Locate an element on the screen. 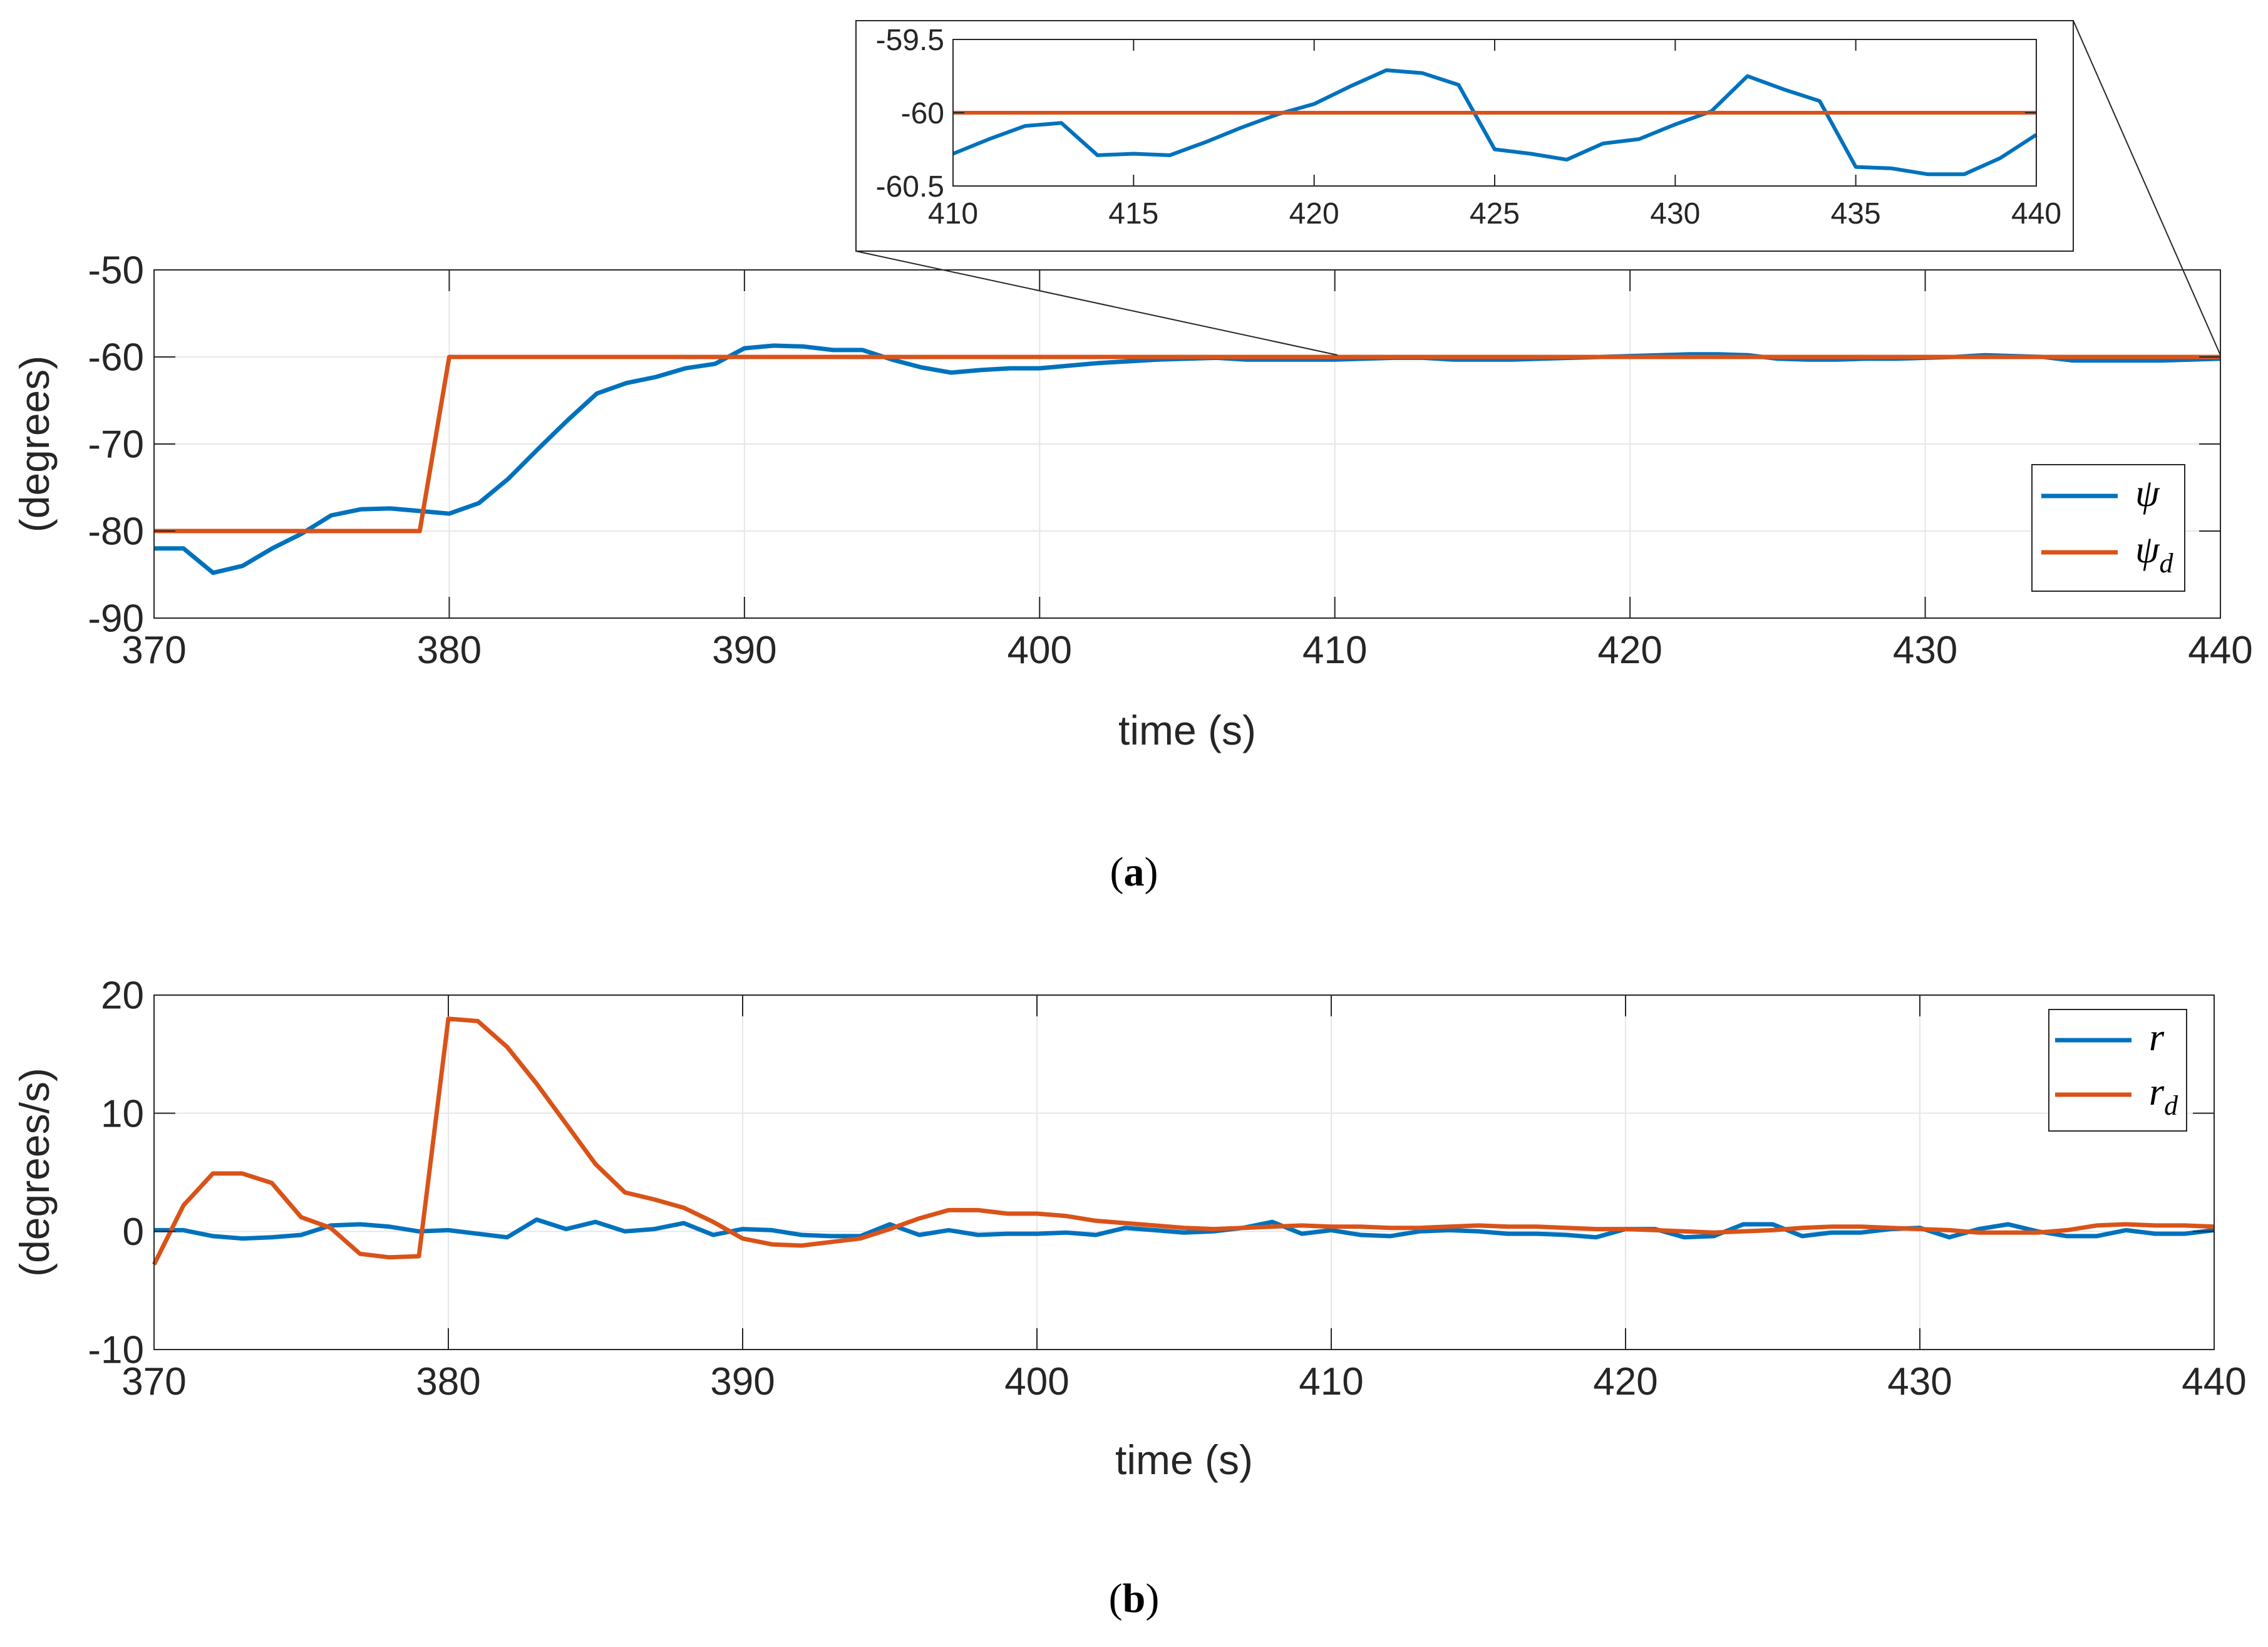 The width and height of the screenshot is (2268, 1647). legend-label-r-d: rd is located at coordinates (2163, 1096).